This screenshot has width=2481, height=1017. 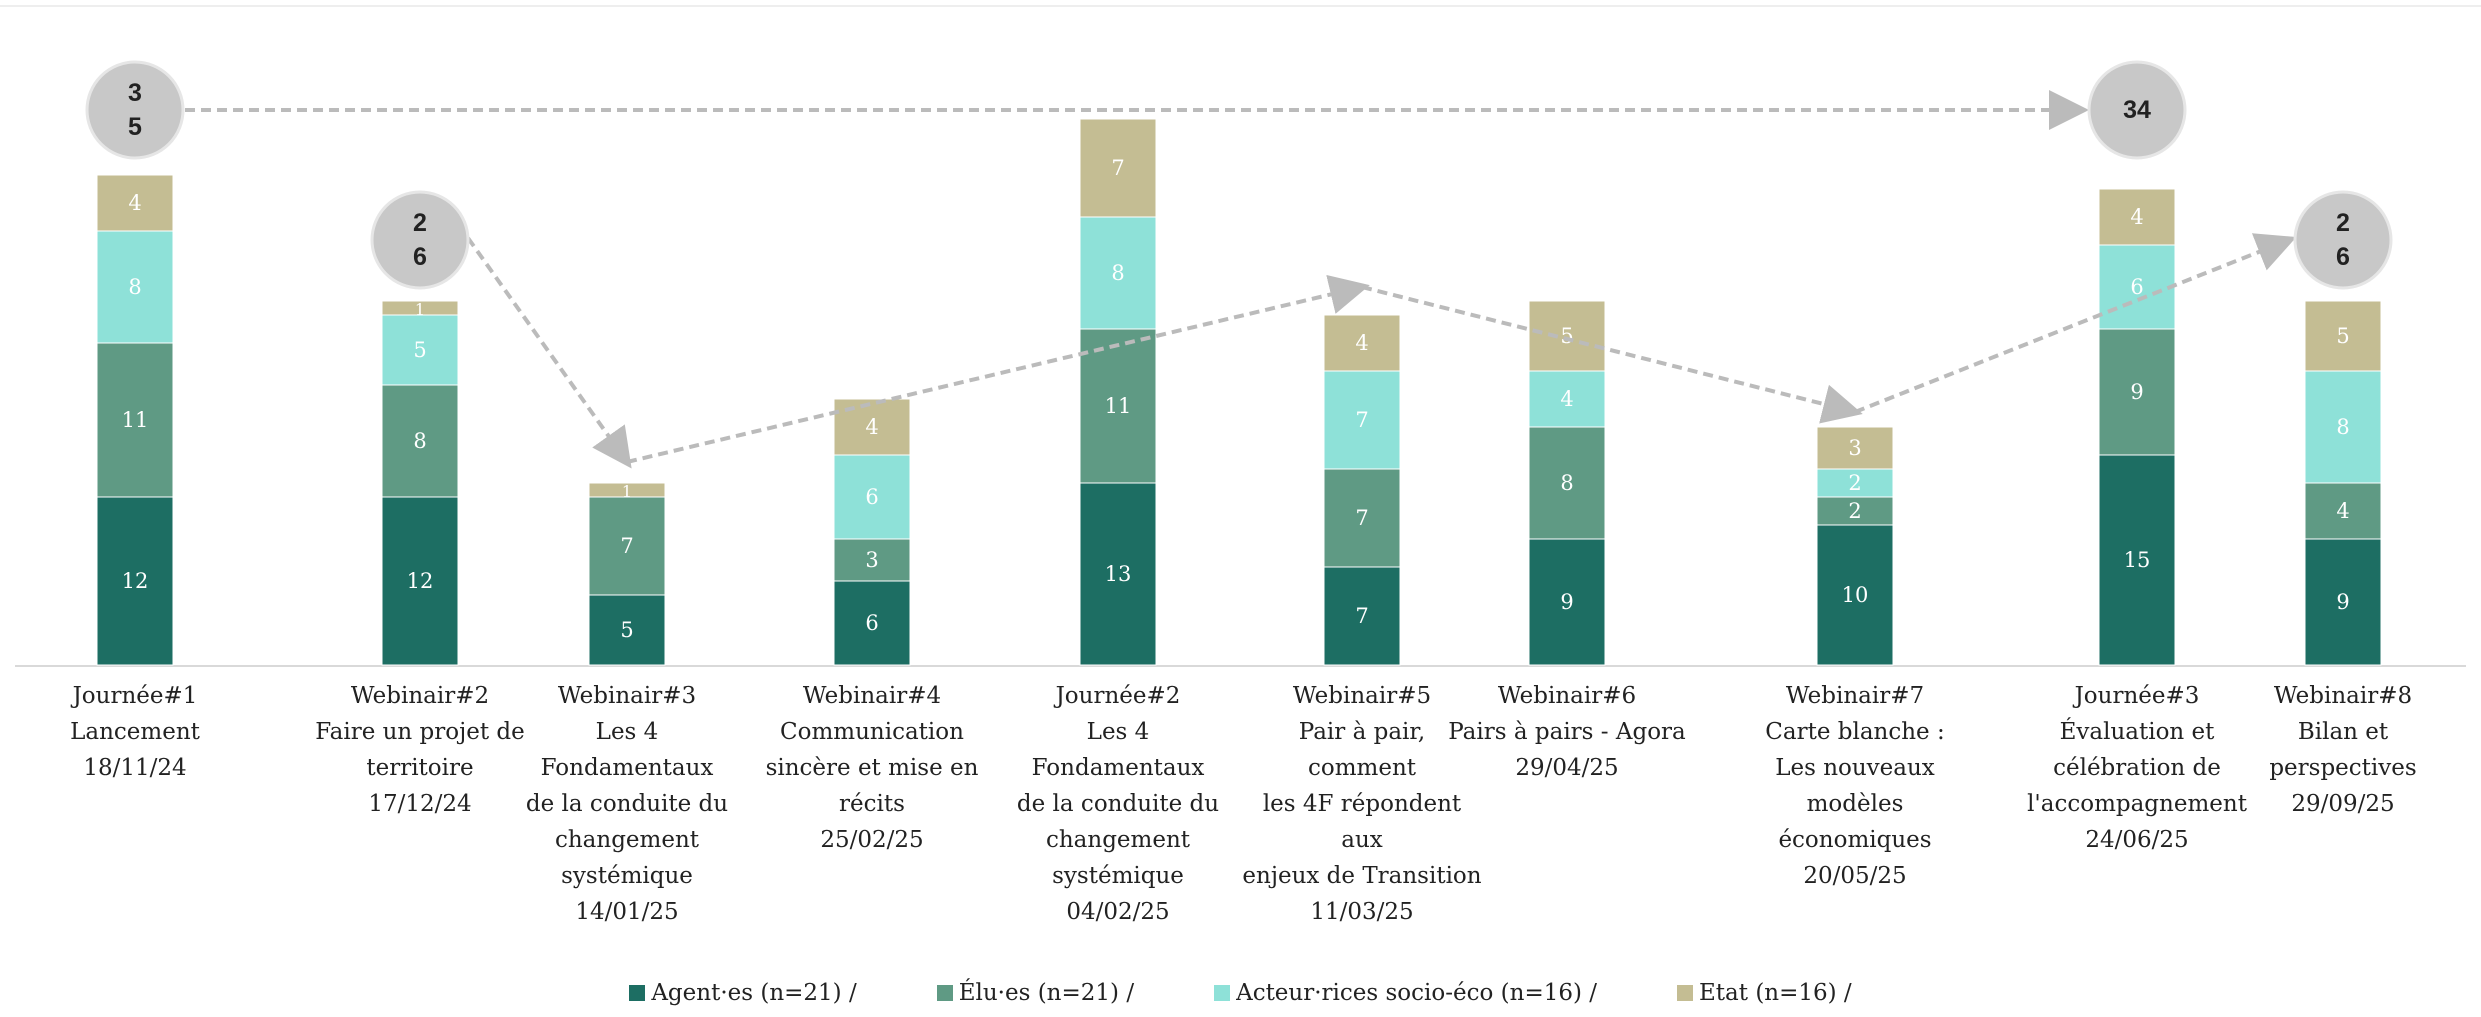 I want to click on legend-item: Élu·es (n=21) /, so click(x=1035, y=993).